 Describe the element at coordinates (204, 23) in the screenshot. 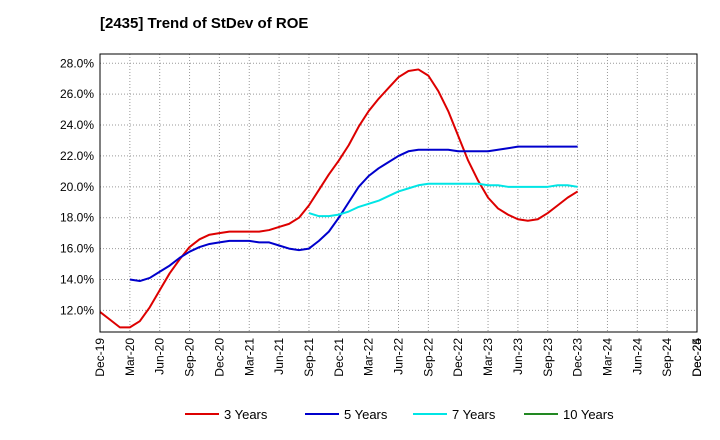

I see `chart-title: [2435] Trend of StDev of ROE` at that location.